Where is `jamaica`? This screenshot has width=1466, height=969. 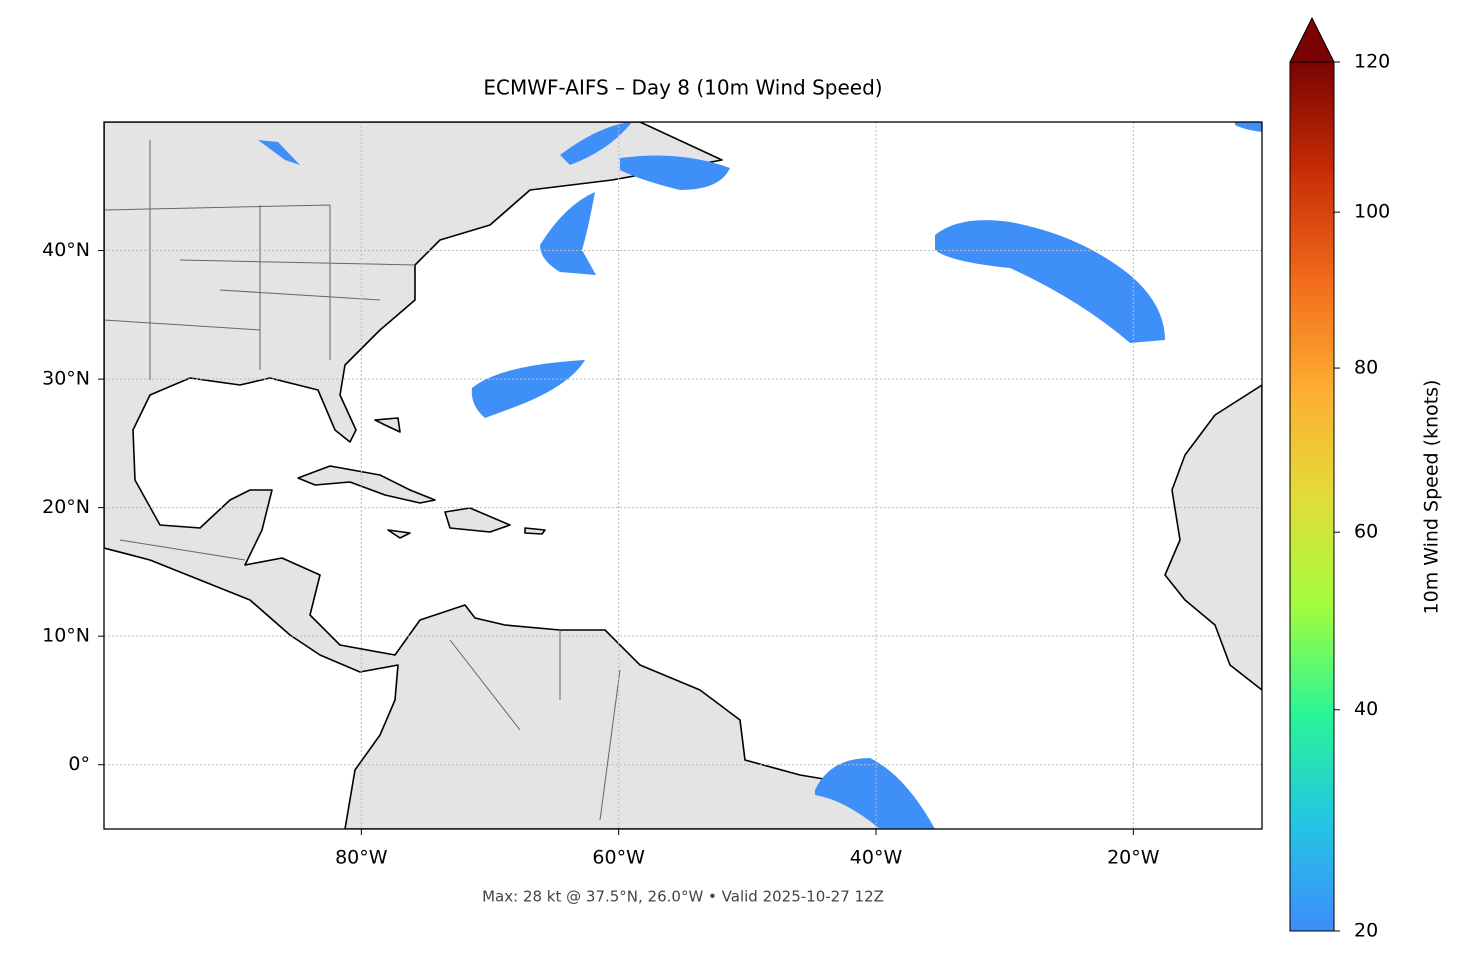 jamaica is located at coordinates (399, 534).